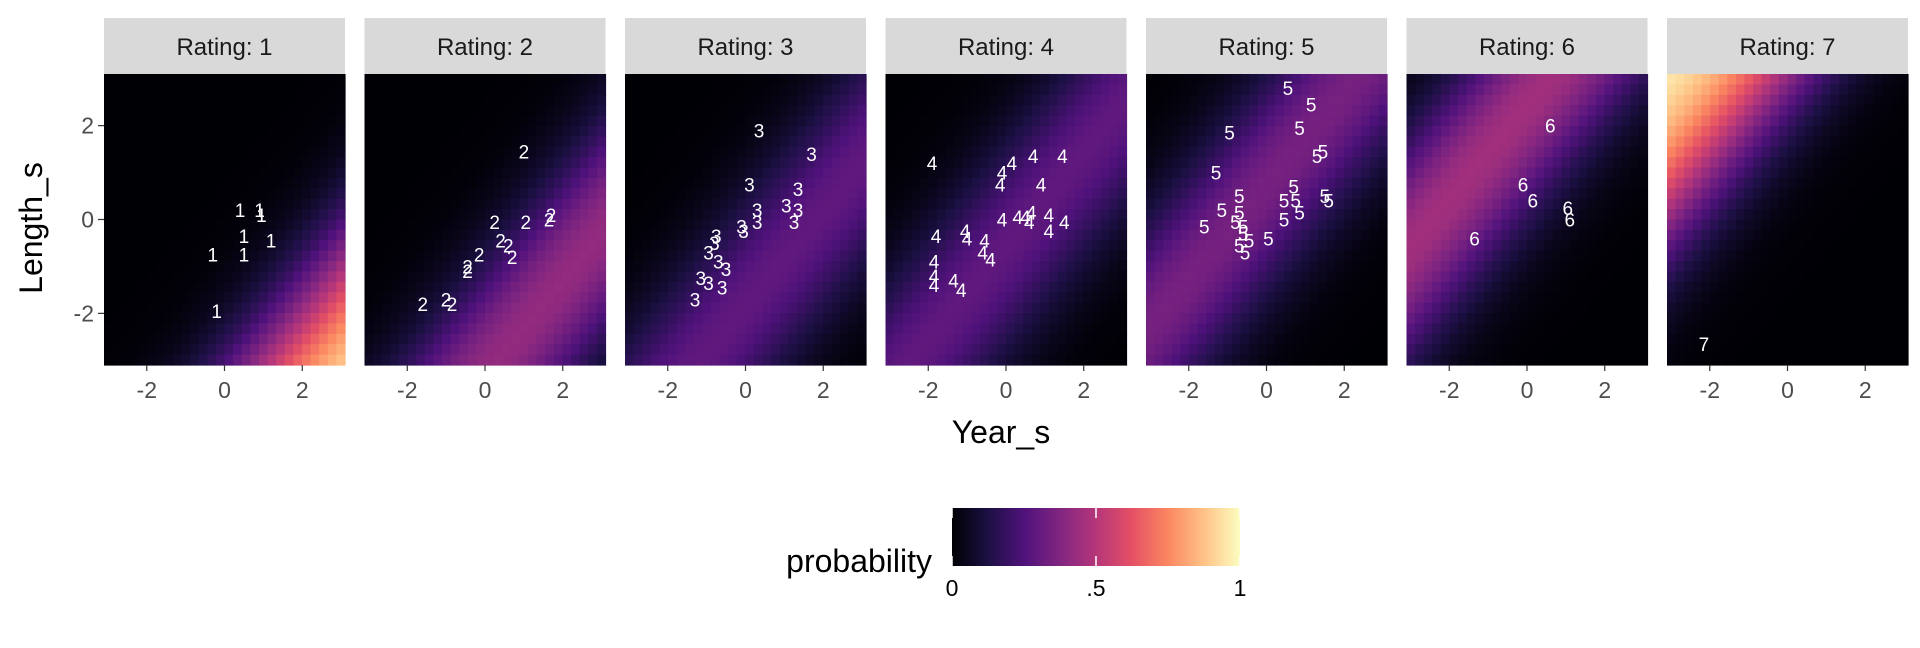 The width and height of the screenshot is (1920, 648). I want to click on data-point-label: 1, so click(213, 256).